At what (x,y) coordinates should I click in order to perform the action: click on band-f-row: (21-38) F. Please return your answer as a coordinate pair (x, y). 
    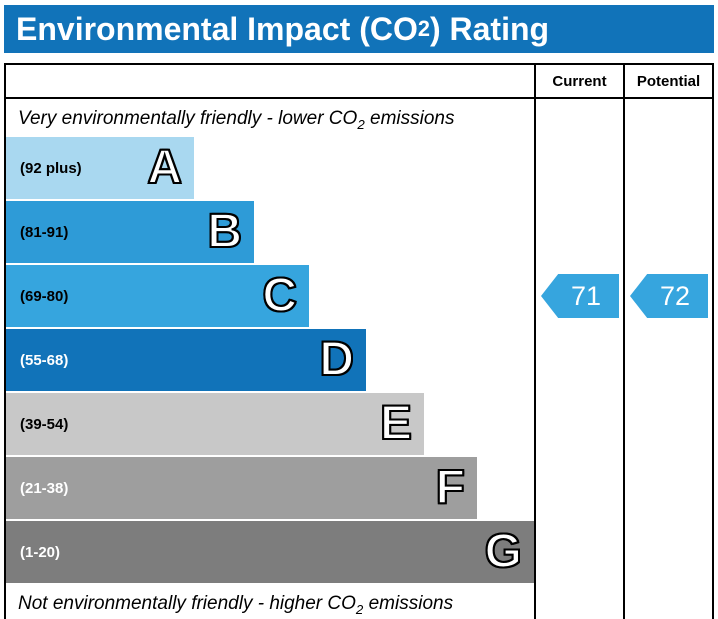
    Looking at the image, I should click on (241, 488).